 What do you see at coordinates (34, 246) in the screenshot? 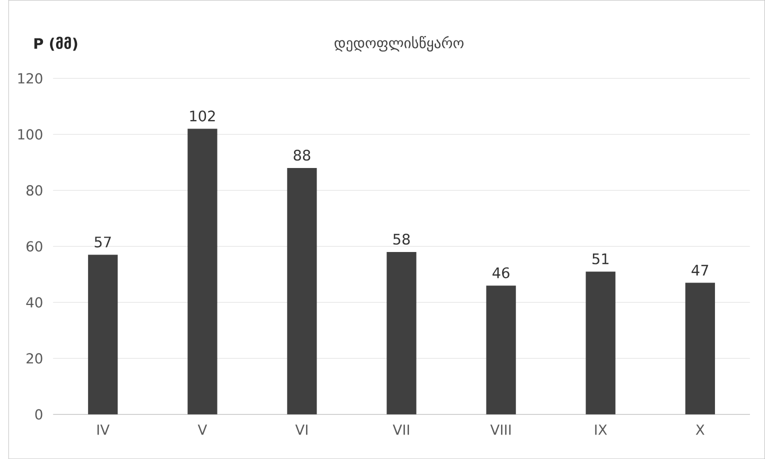
I see `y-tick-label: 60` at bounding box center [34, 246].